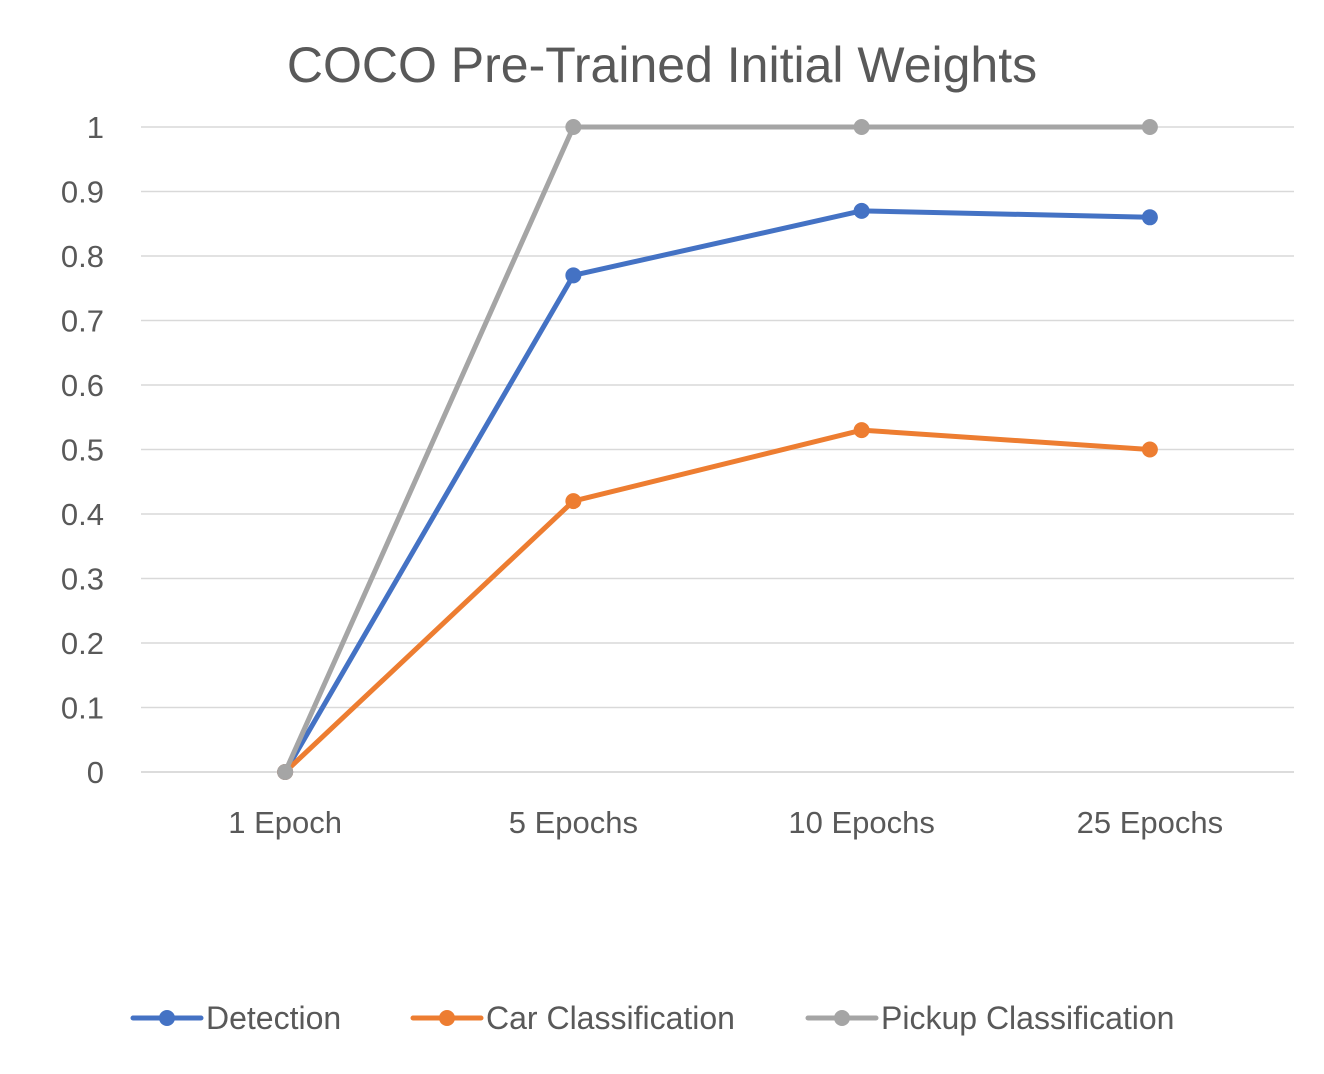 The image size is (1324, 1074). Describe the element at coordinates (82, 643) in the screenshot. I see `y-tick-label: 0.2` at that location.